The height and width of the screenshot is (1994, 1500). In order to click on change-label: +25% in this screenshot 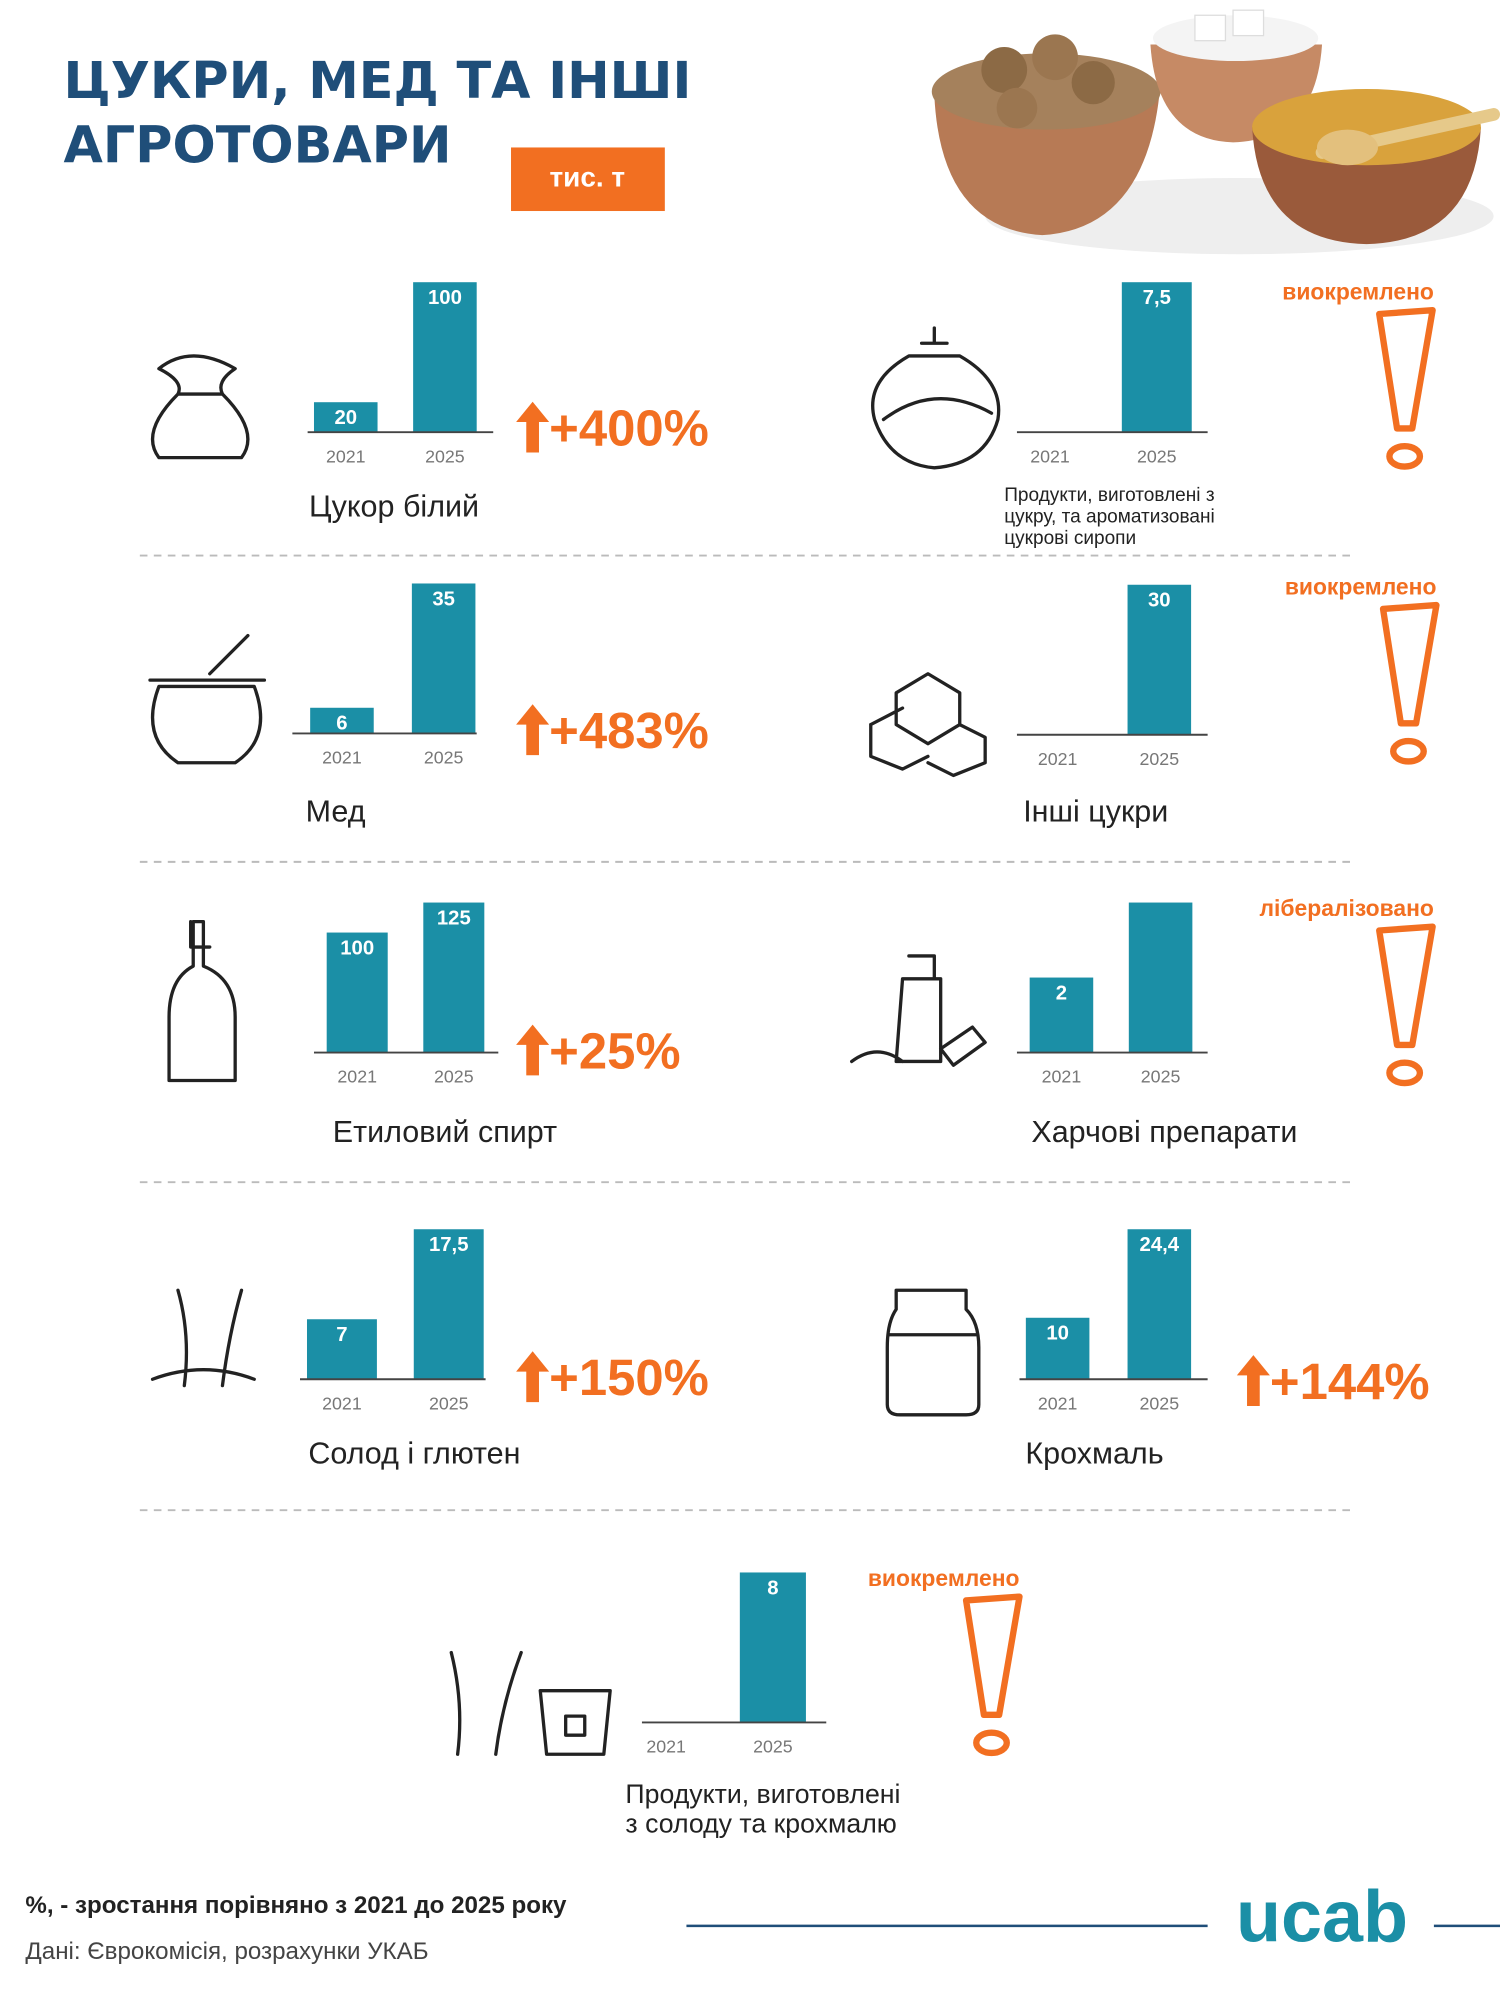, I will do `click(614, 1051)`.